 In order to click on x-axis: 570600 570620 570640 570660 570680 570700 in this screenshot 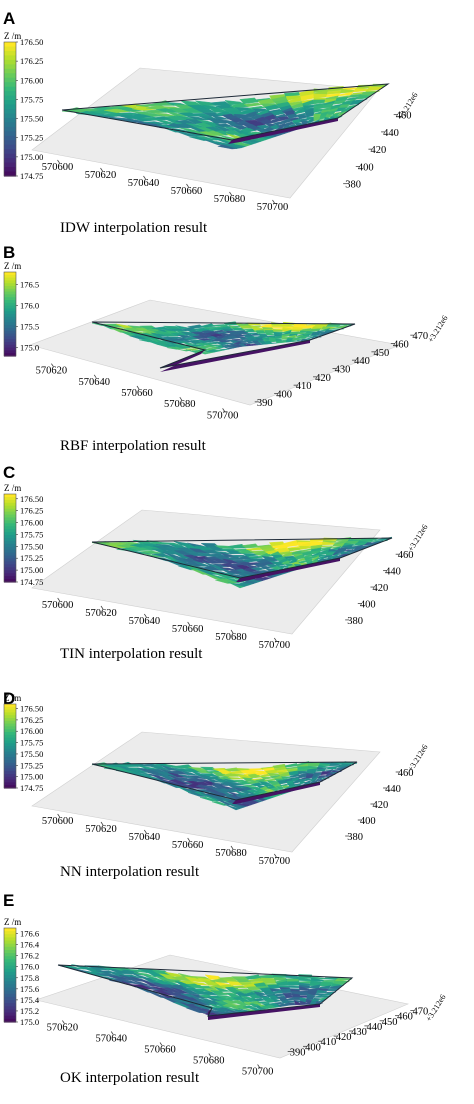, I will do `click(166, 840)`.